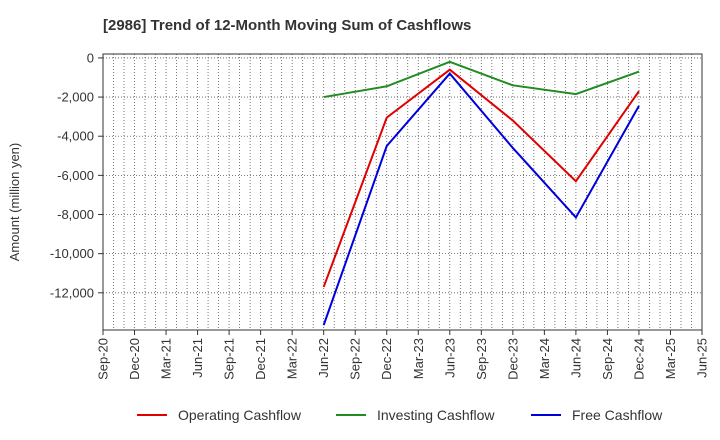  Describe the element at coordinates (229, 359) in the screenshot. I see `x-tick-label: Sep-21` at that location.